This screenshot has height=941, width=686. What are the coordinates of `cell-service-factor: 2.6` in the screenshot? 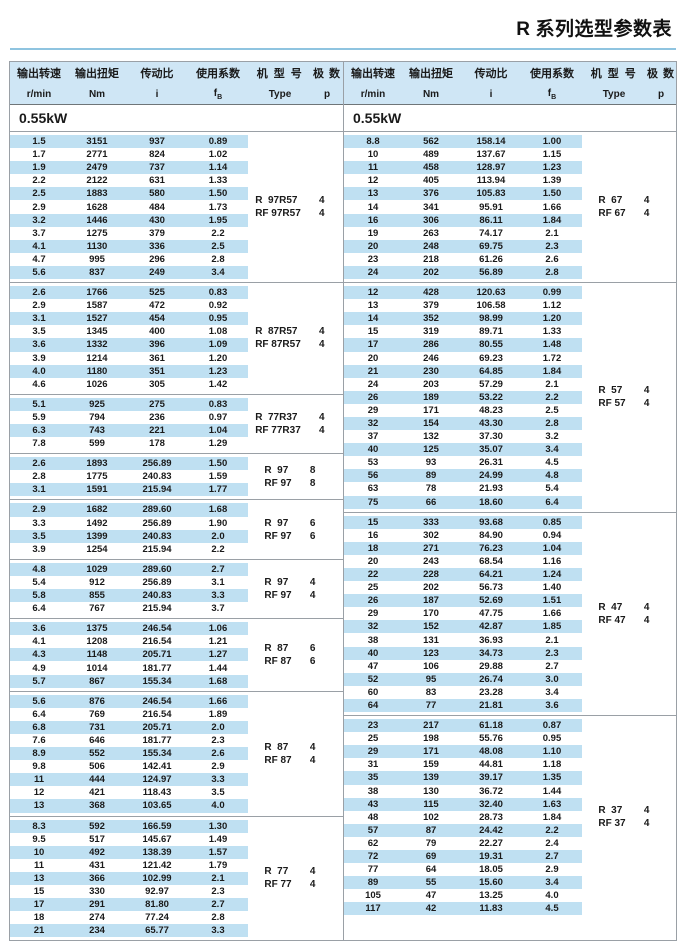 It's located at (552, 259).